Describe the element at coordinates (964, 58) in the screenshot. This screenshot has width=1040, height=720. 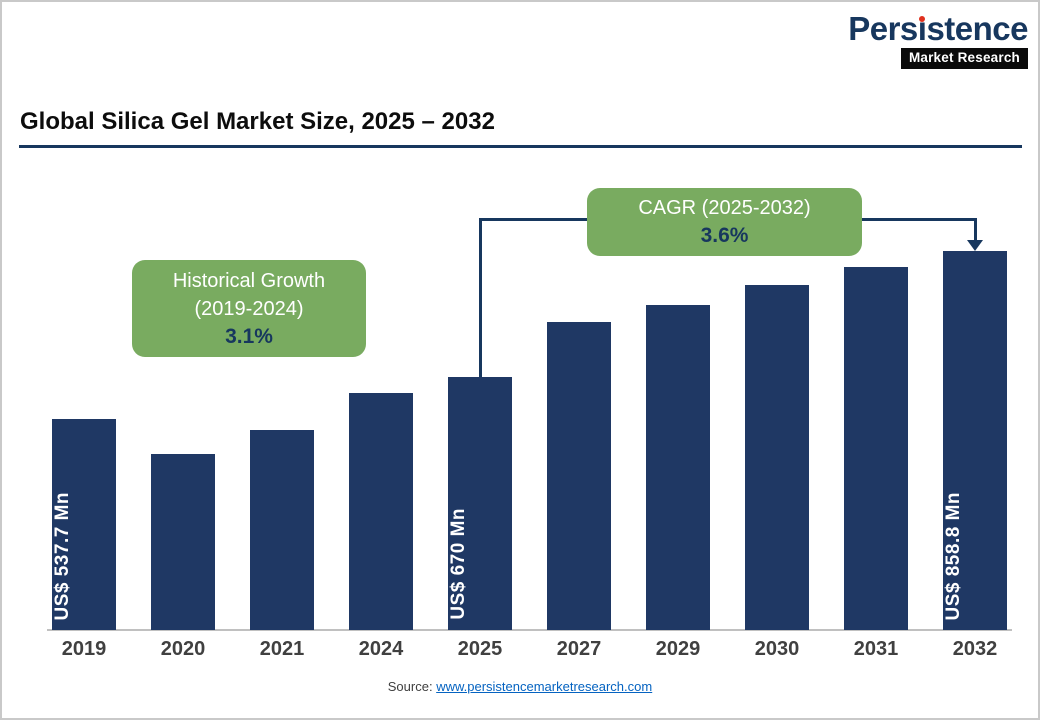
I see `logo-subtitle: Market Research` at that location.